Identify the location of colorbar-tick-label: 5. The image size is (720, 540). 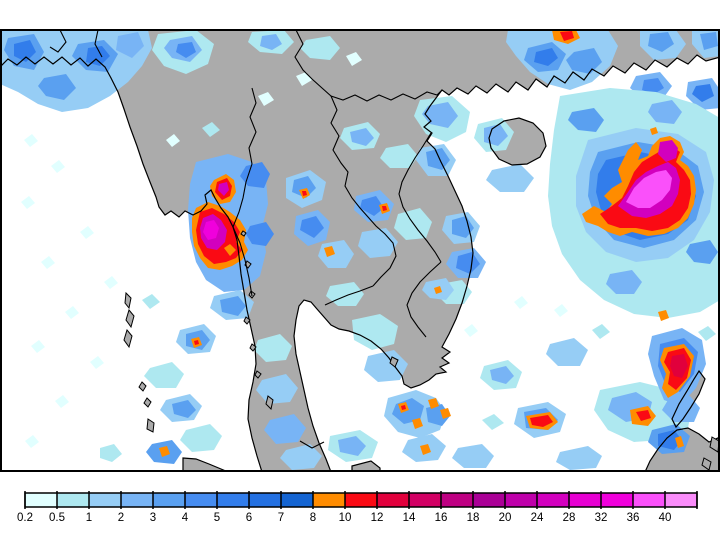
(217, 518).